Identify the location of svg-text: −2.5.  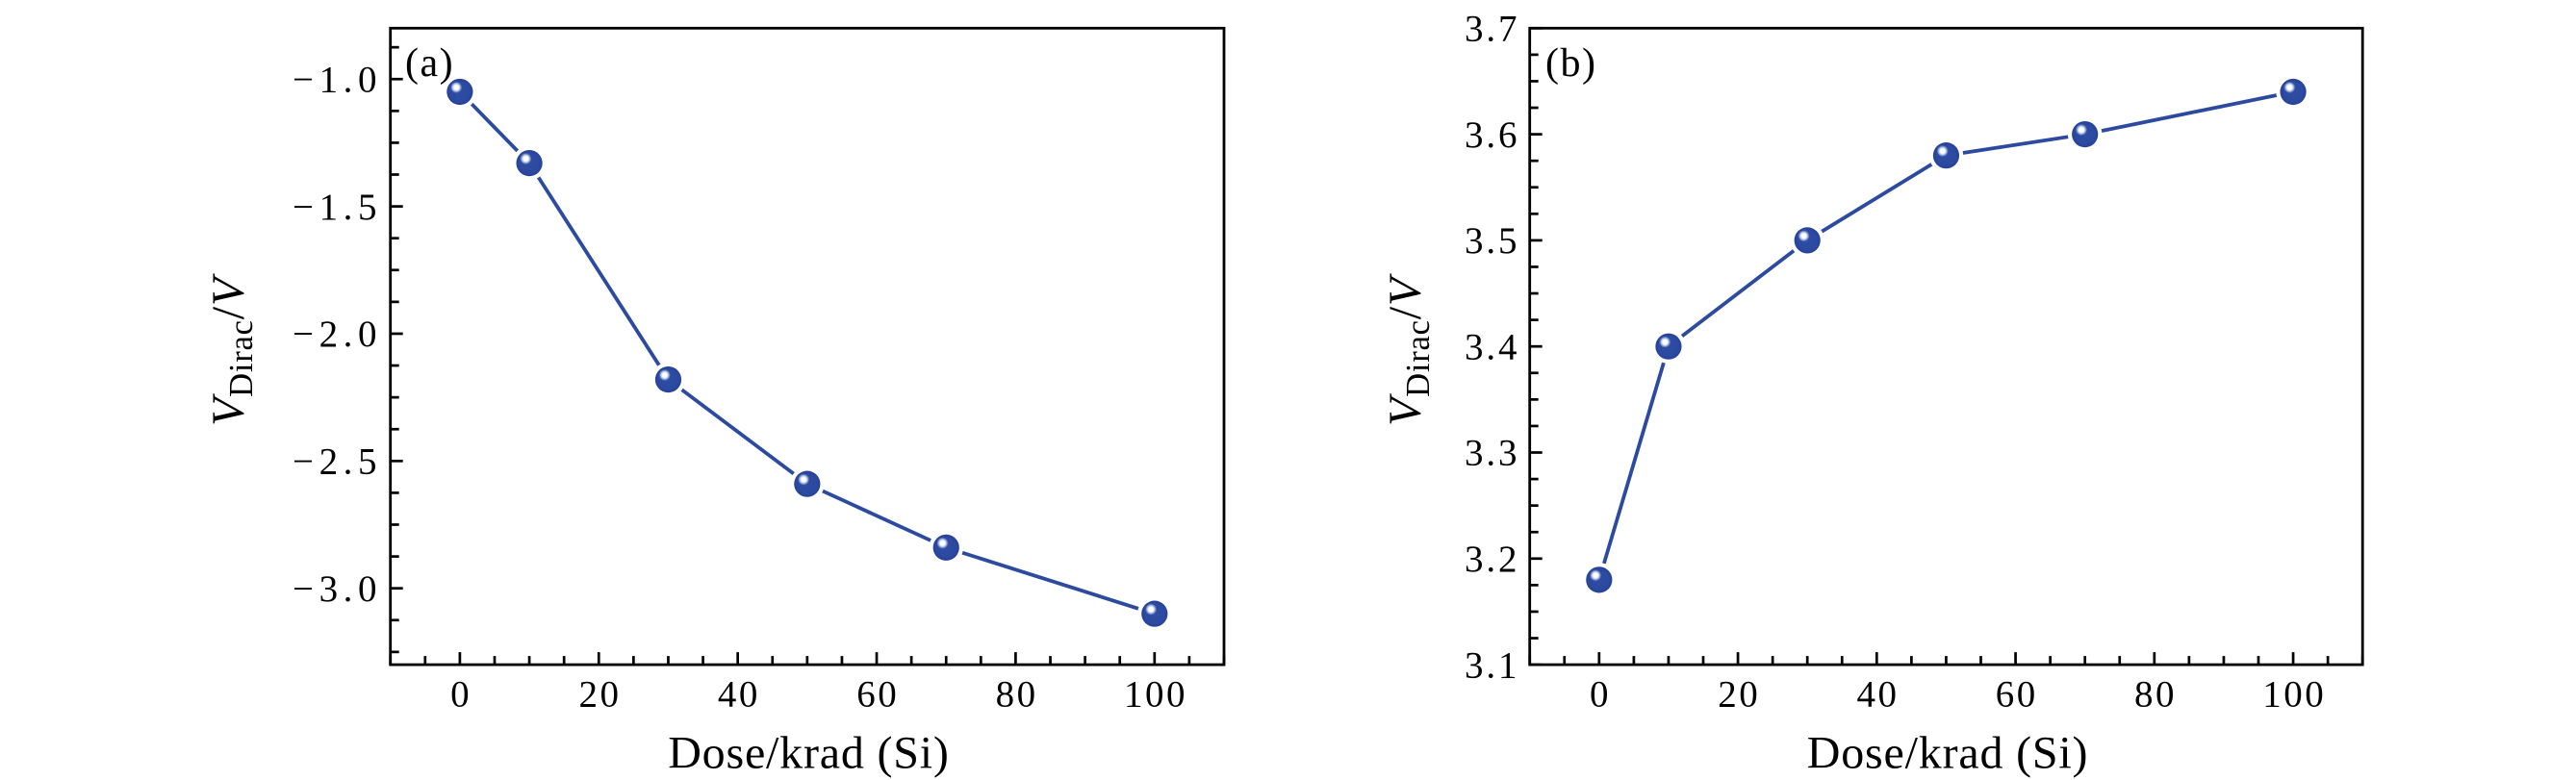
(336, 462).